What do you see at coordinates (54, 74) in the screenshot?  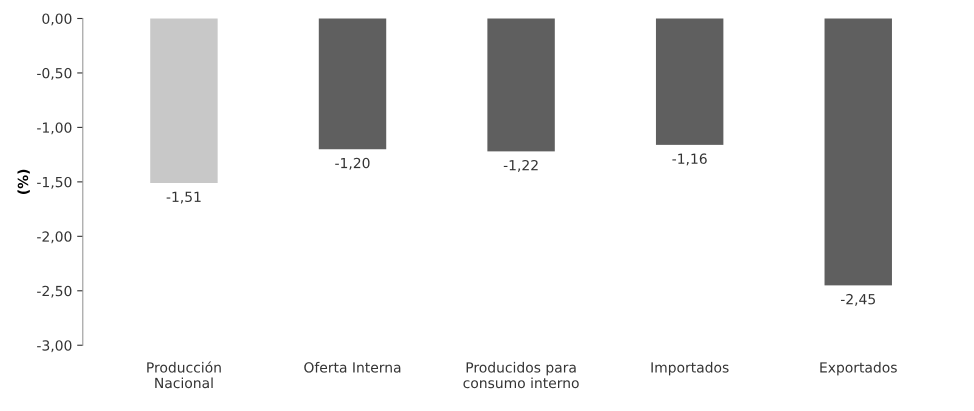 I see `y-tick-label: -0,50` at bounding box center [54, 74].